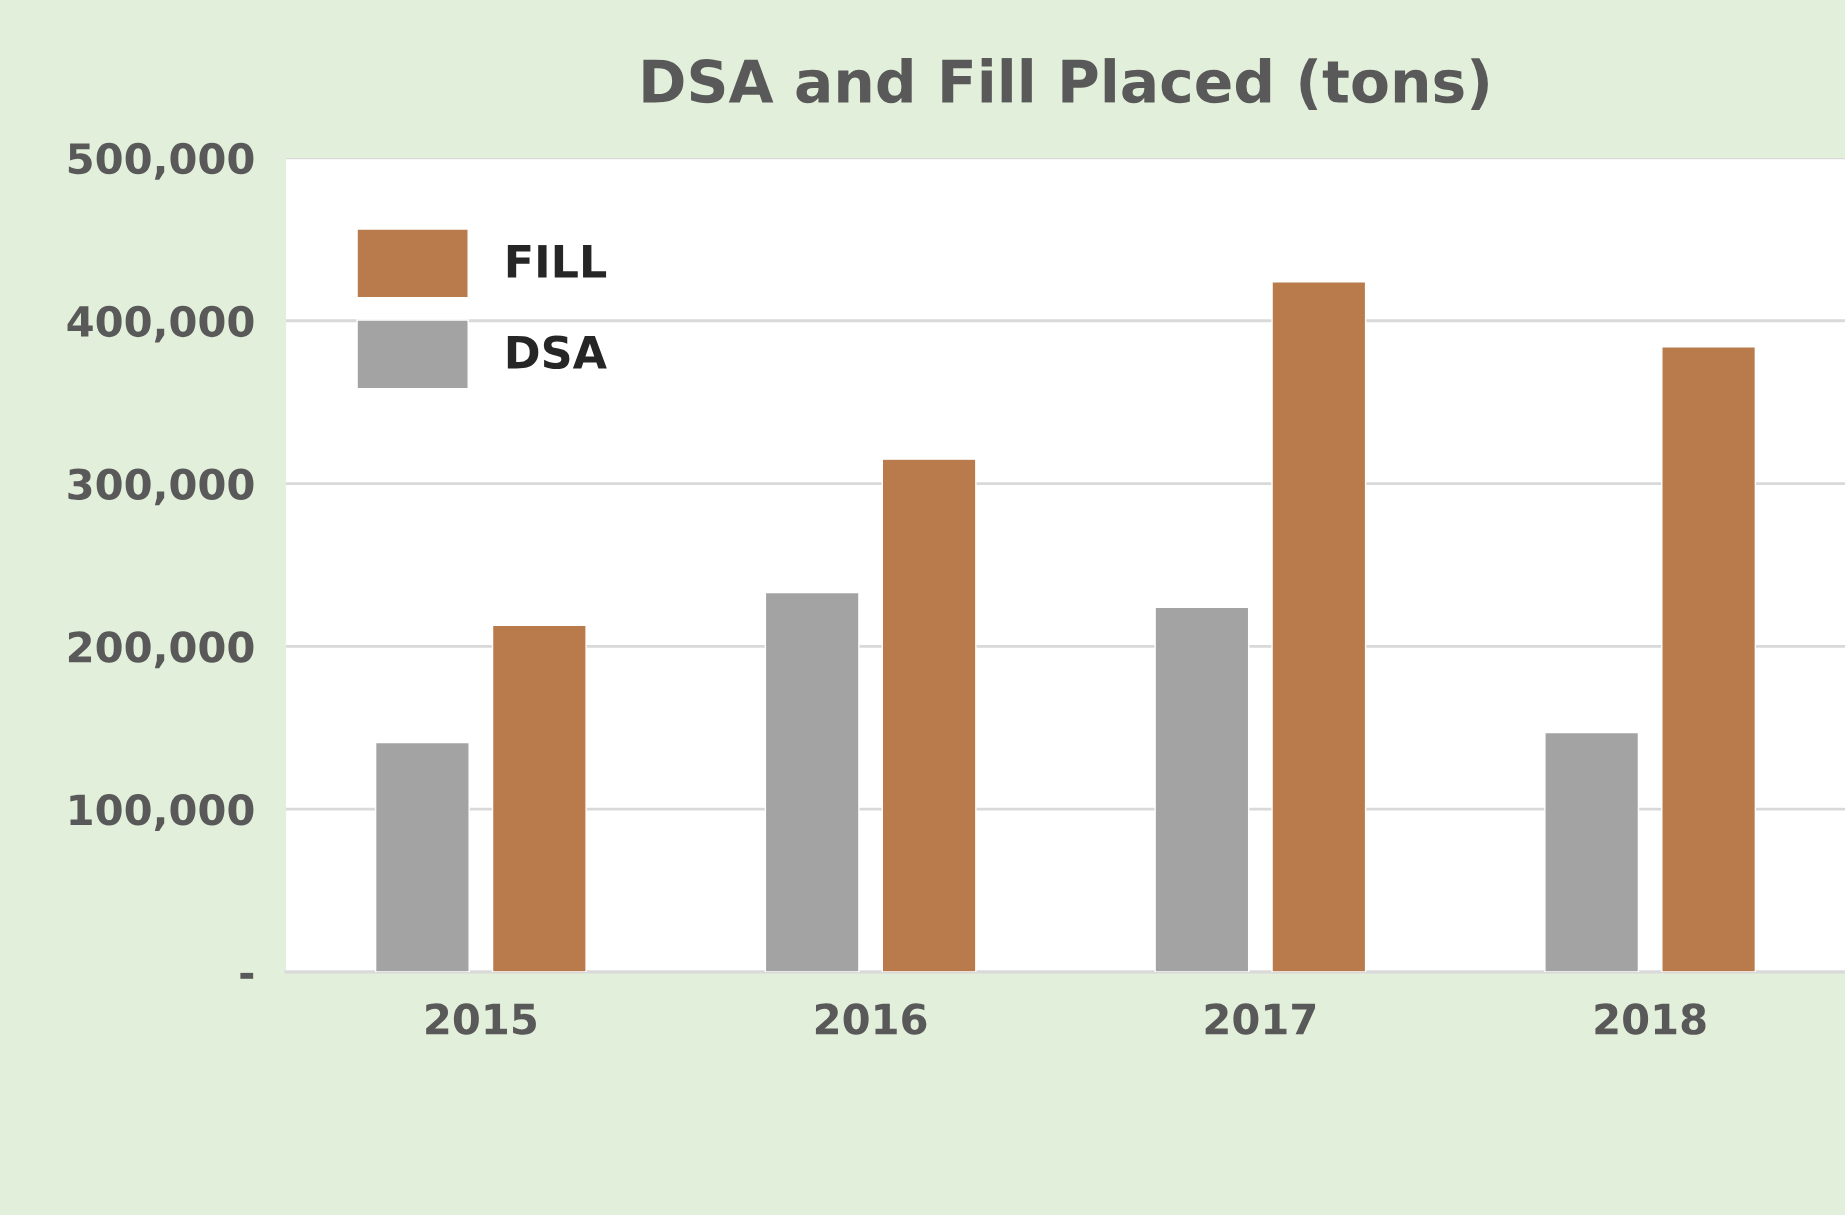  What do you see at coordinates (481, 1019) in the screenshot?
I see `x-tick-label: 2015` at bounding box center [481, 1019].